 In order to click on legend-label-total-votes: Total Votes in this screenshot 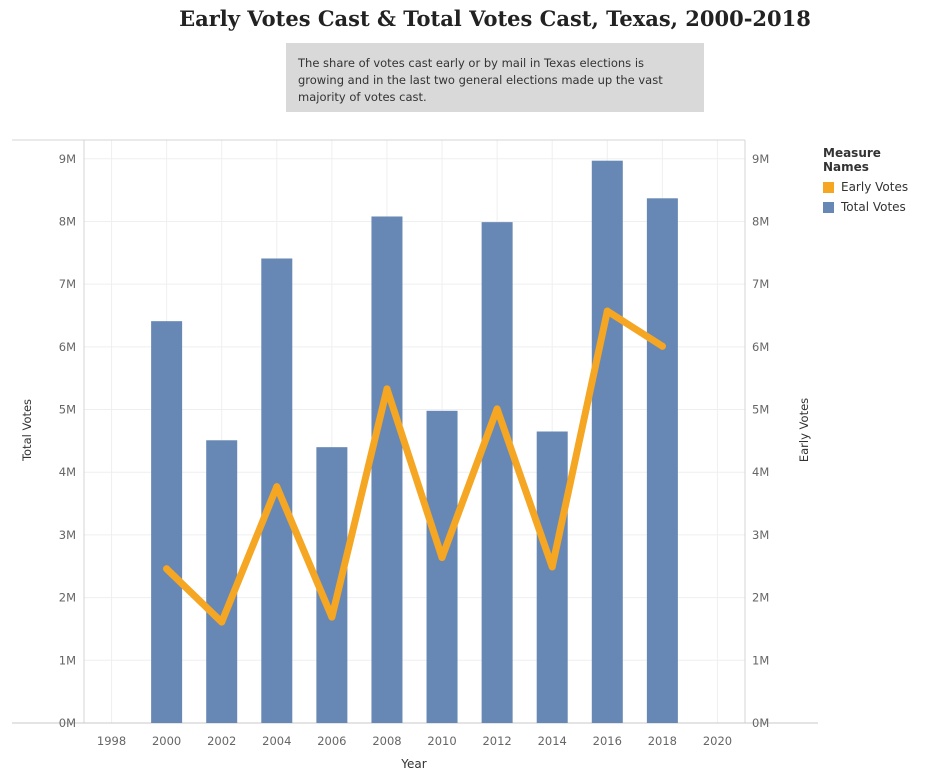, I will do `click(873, 207)`.